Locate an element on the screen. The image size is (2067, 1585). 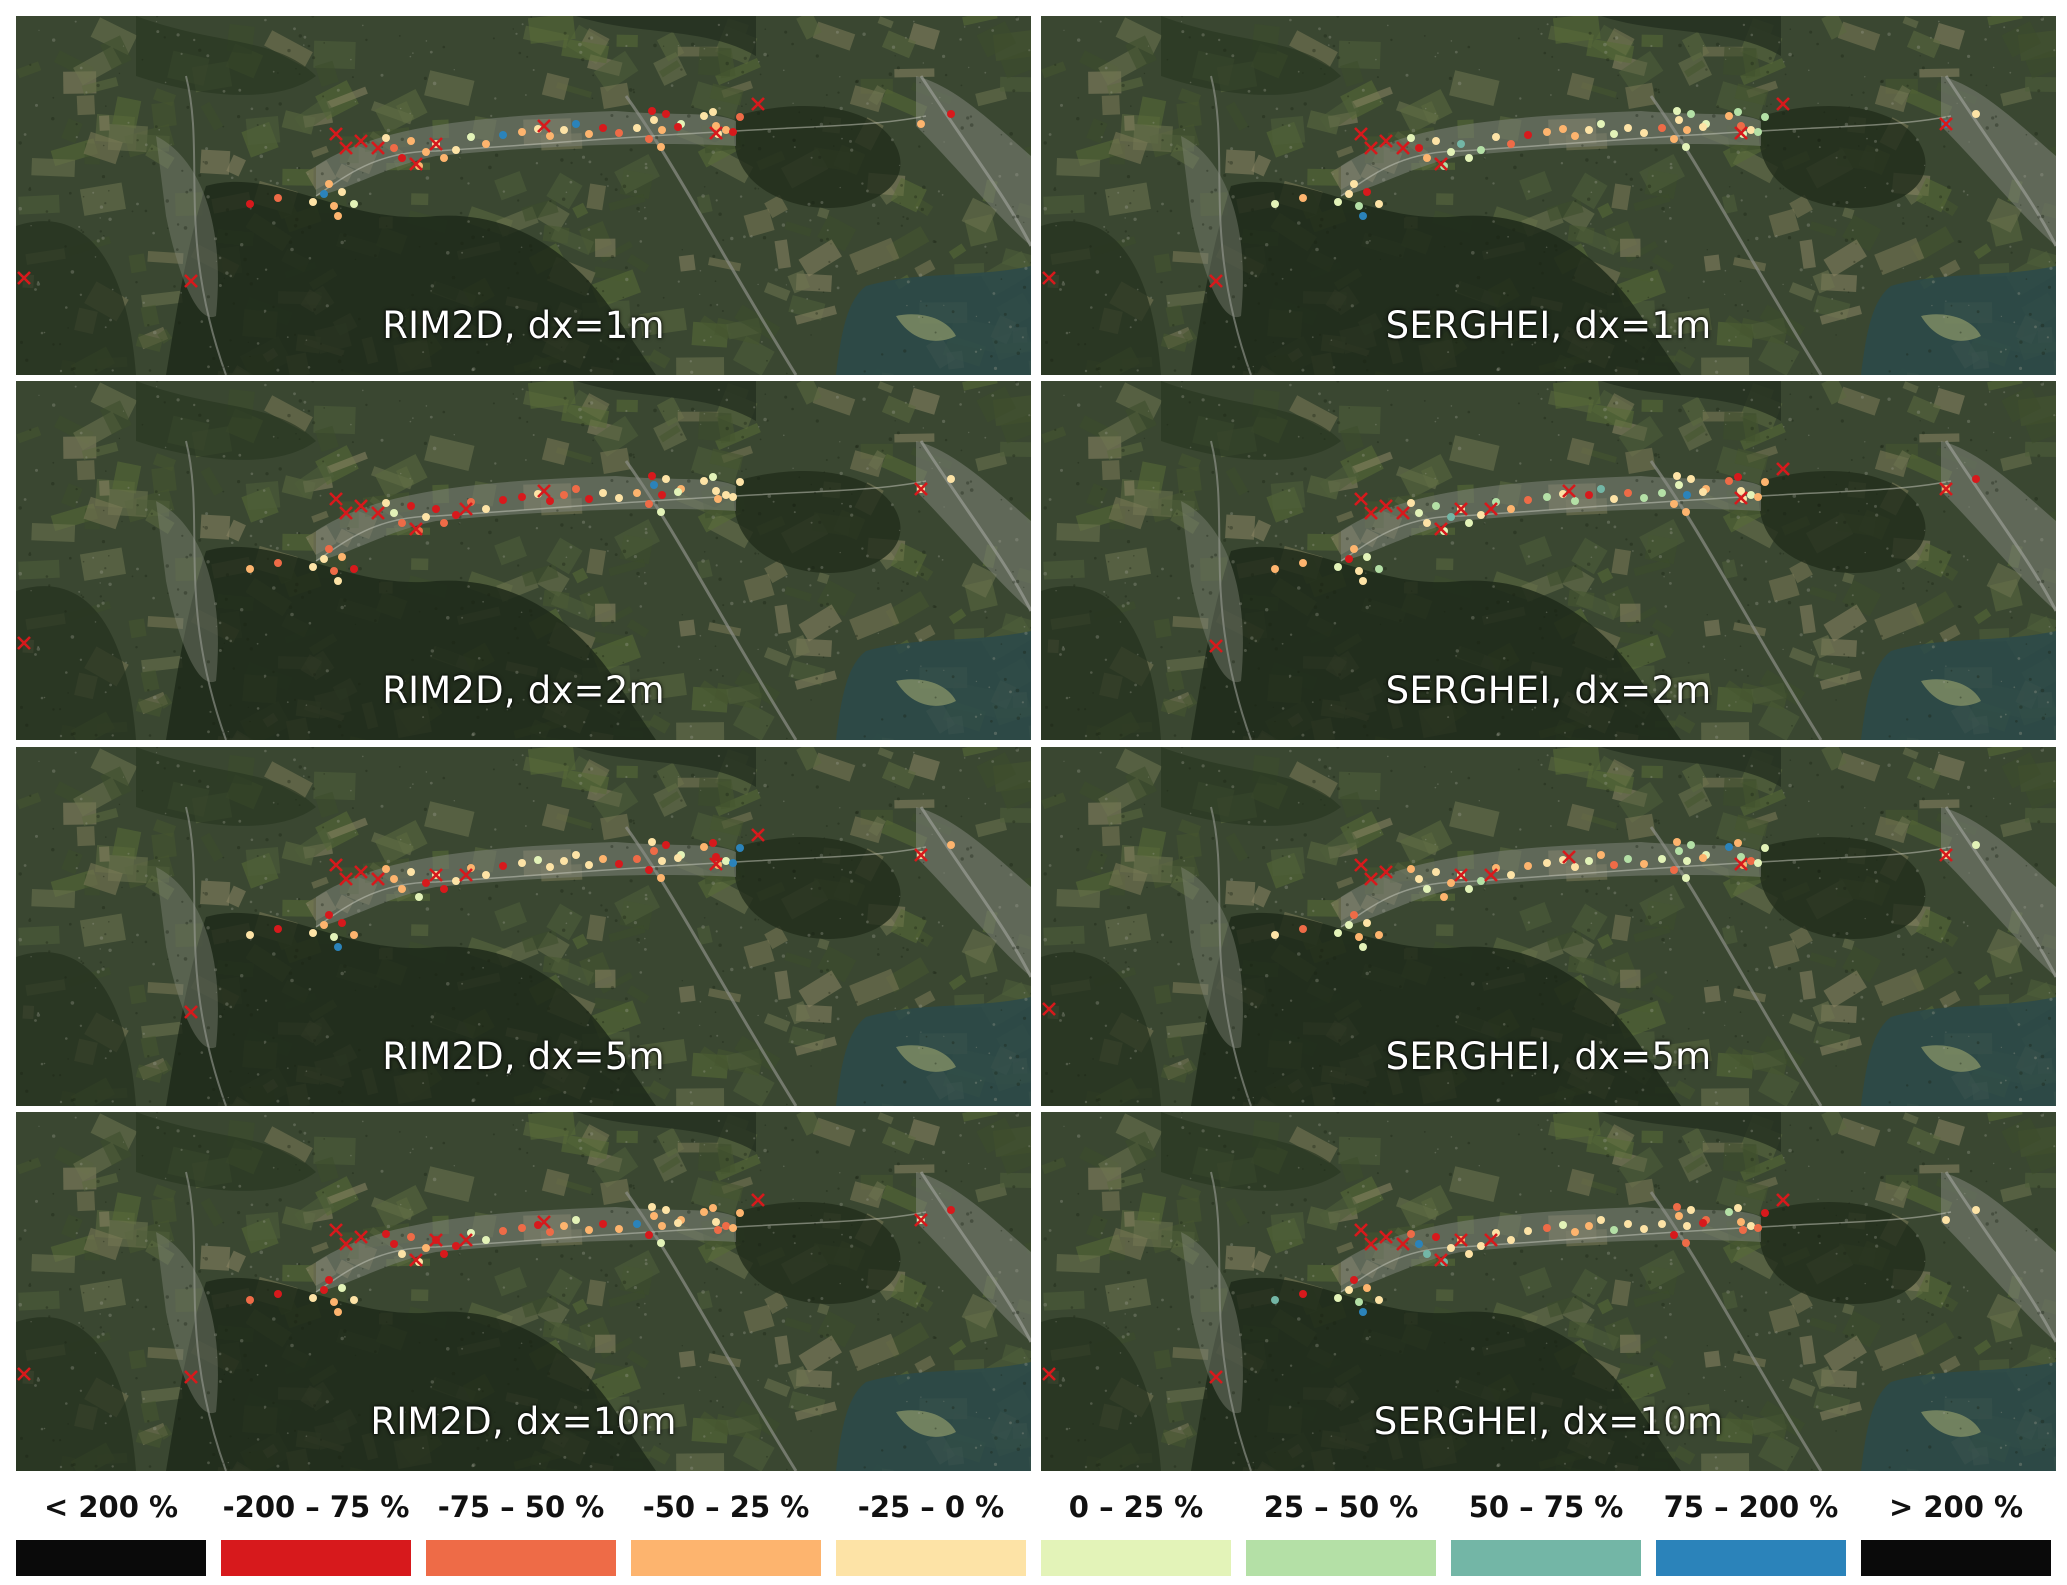
panel-label: SERGHEI, dx=1m is located at coordinates (1548, 325).